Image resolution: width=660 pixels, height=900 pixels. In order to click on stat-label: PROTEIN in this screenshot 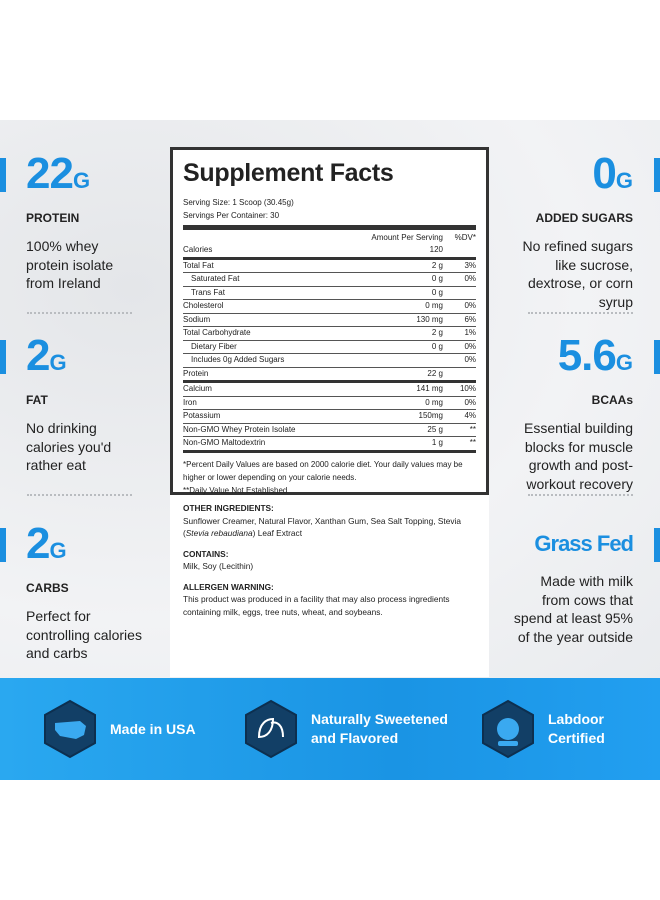, I will do `click(53, 218)`.